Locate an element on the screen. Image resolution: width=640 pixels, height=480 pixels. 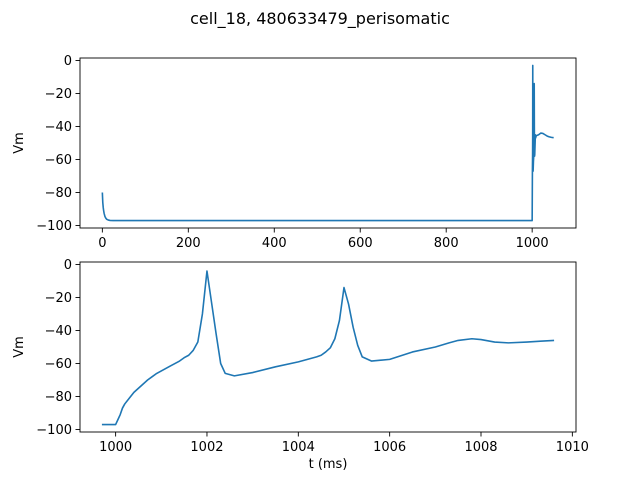
figure-suptitle: cell_18, 480633479_perisomatic is located at coordinates (320, 19).